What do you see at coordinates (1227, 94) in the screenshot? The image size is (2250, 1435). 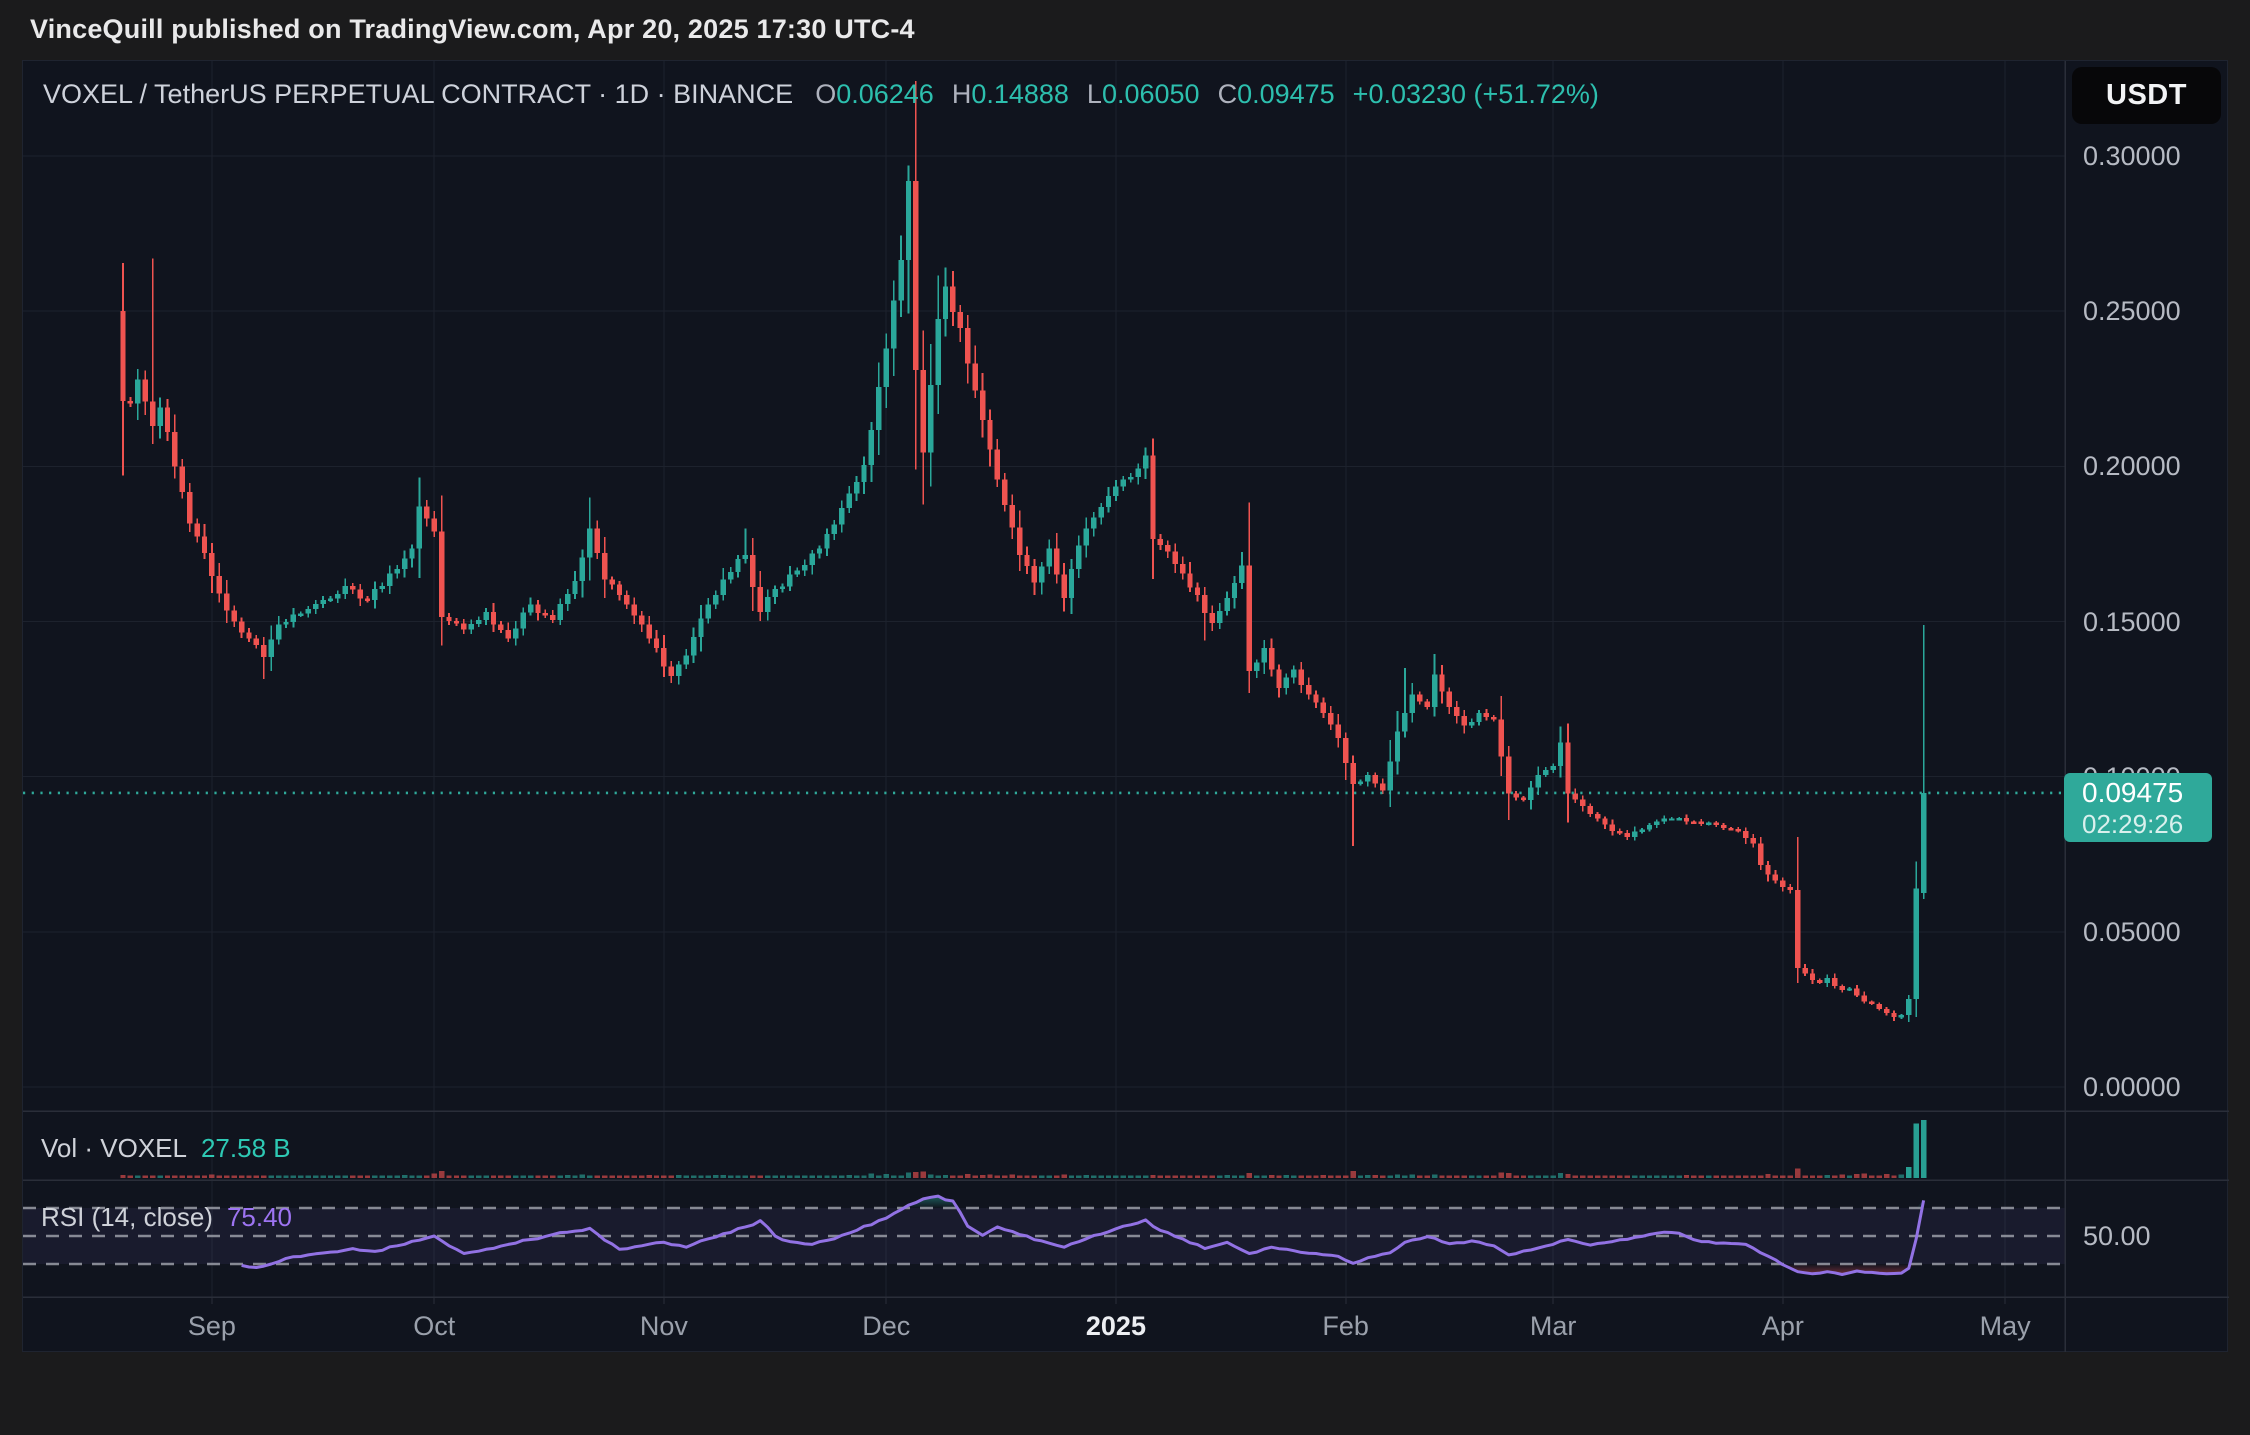 I see `close-label: C` at bounding box center [1227, 94].